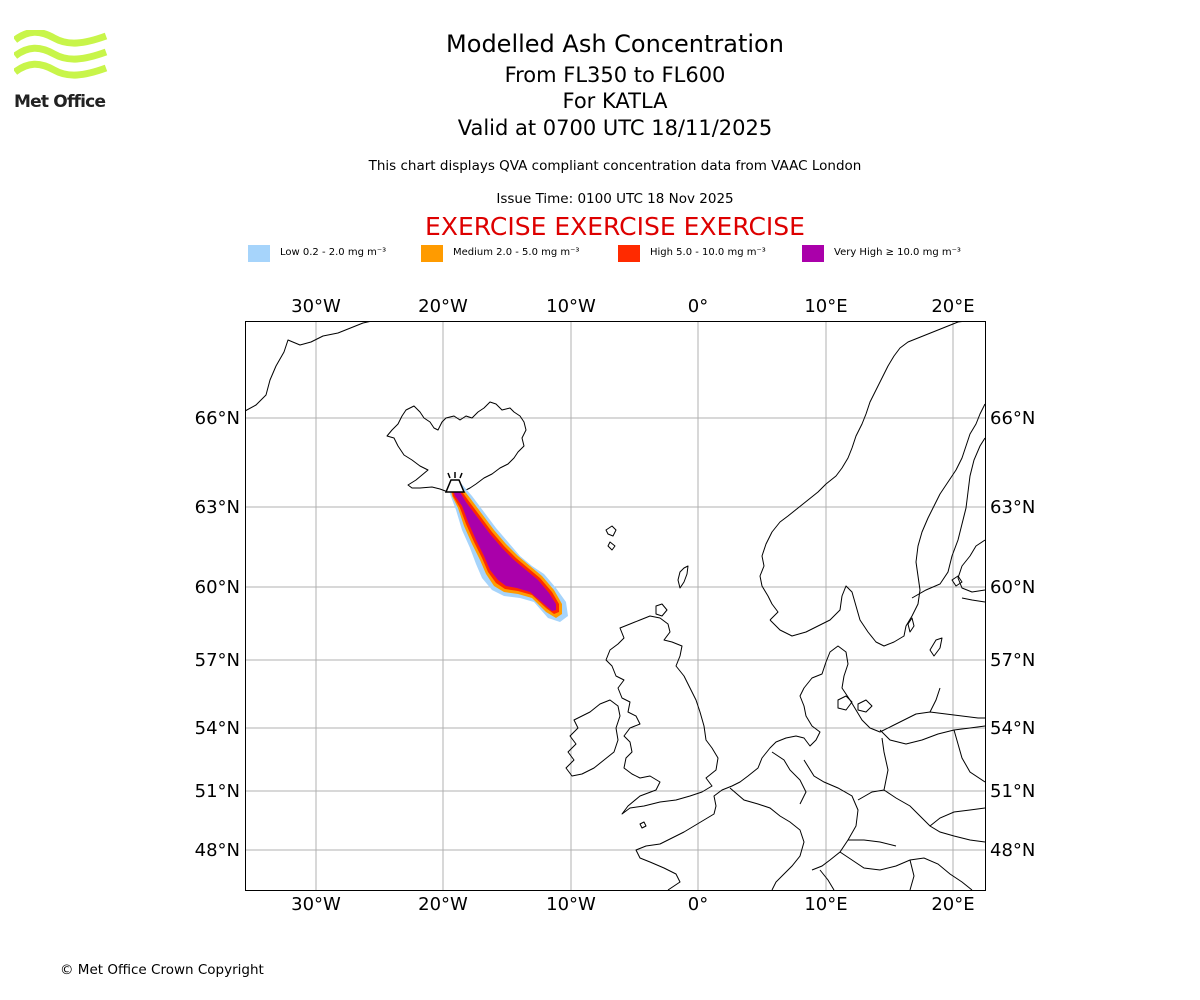  I want to click on ash-plume, so click(508, 552).